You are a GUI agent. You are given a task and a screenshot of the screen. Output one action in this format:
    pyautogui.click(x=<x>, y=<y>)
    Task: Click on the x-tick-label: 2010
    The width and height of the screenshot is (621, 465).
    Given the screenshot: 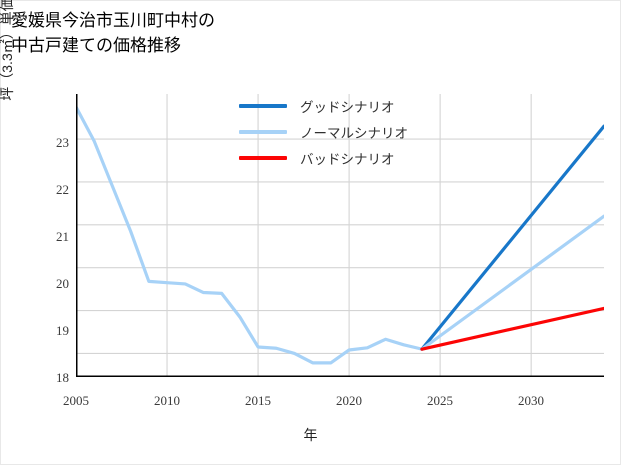 What is the action you would take?
    pyautogui.click(x=167, y=400)
    